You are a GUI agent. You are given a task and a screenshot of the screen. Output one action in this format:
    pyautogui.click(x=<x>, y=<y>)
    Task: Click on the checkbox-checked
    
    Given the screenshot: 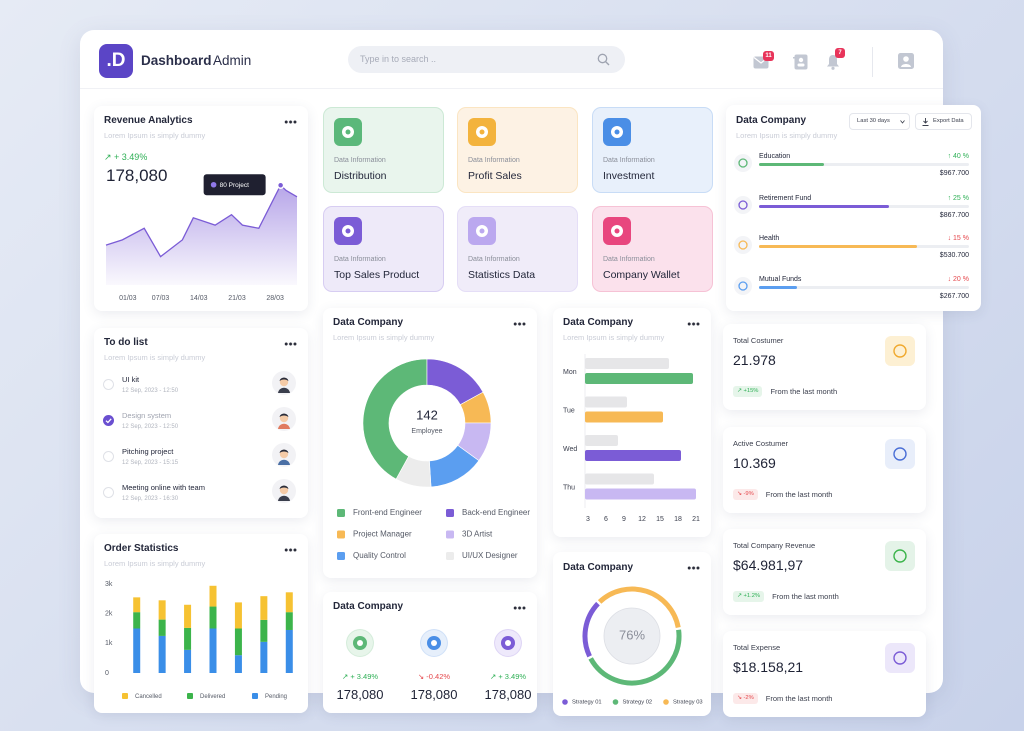 What is the action you would take?
    pyautogui.click(x=108, y=420)
    